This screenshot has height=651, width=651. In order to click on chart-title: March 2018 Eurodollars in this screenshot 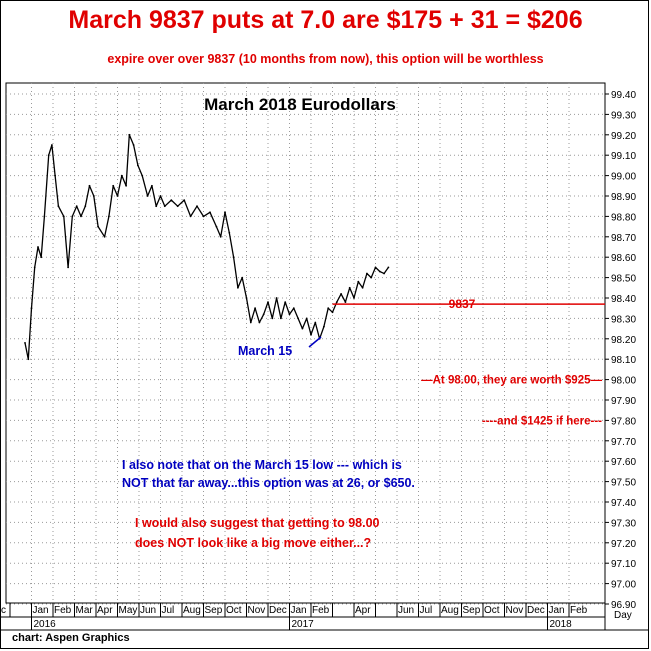, I will do `click(300, 104)`.